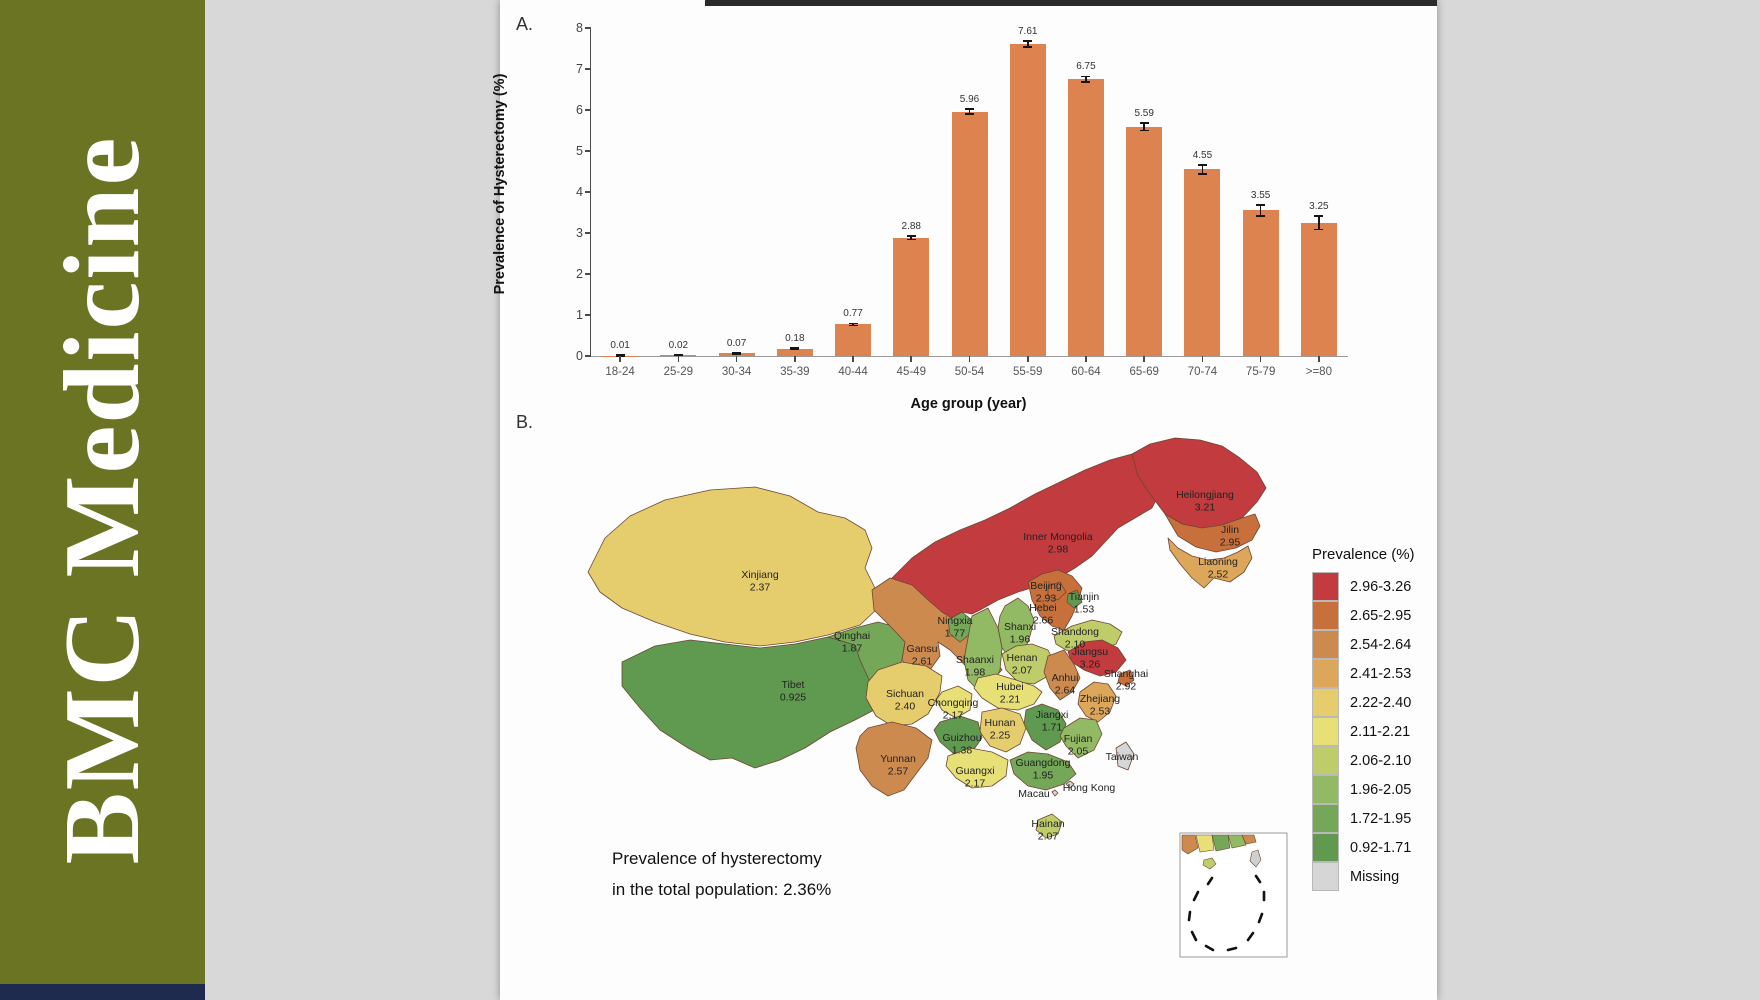 This screenshot has width=1760, height=1000. Describe the element at coordinates (500, 184) in the screenshot. I see `y-axis-title: Prevalence of Hysterectomy (%)` at that location.